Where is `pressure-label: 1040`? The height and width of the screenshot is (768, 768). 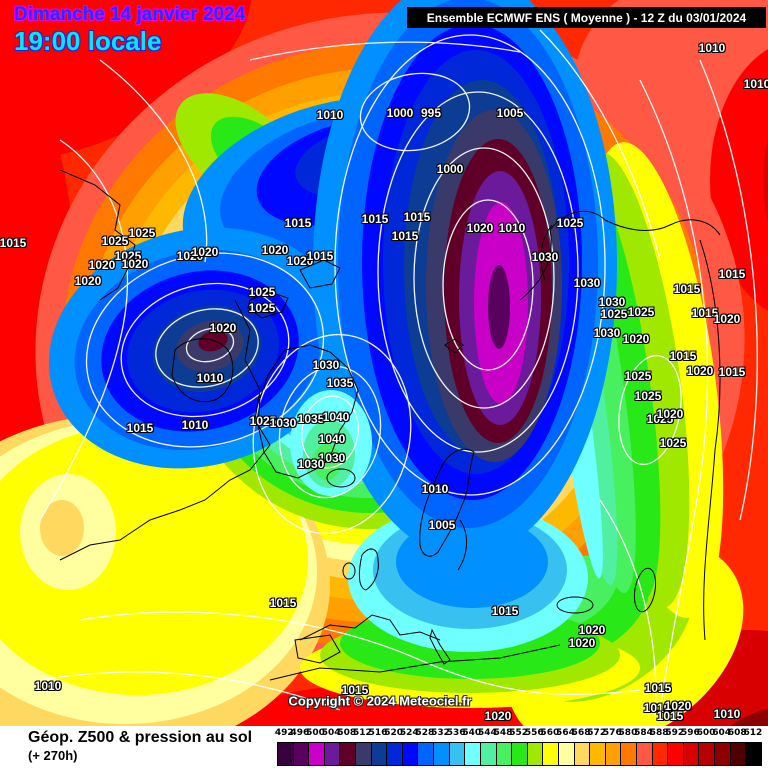
pressure-label: 1040 is located at coordinates (332, 439).